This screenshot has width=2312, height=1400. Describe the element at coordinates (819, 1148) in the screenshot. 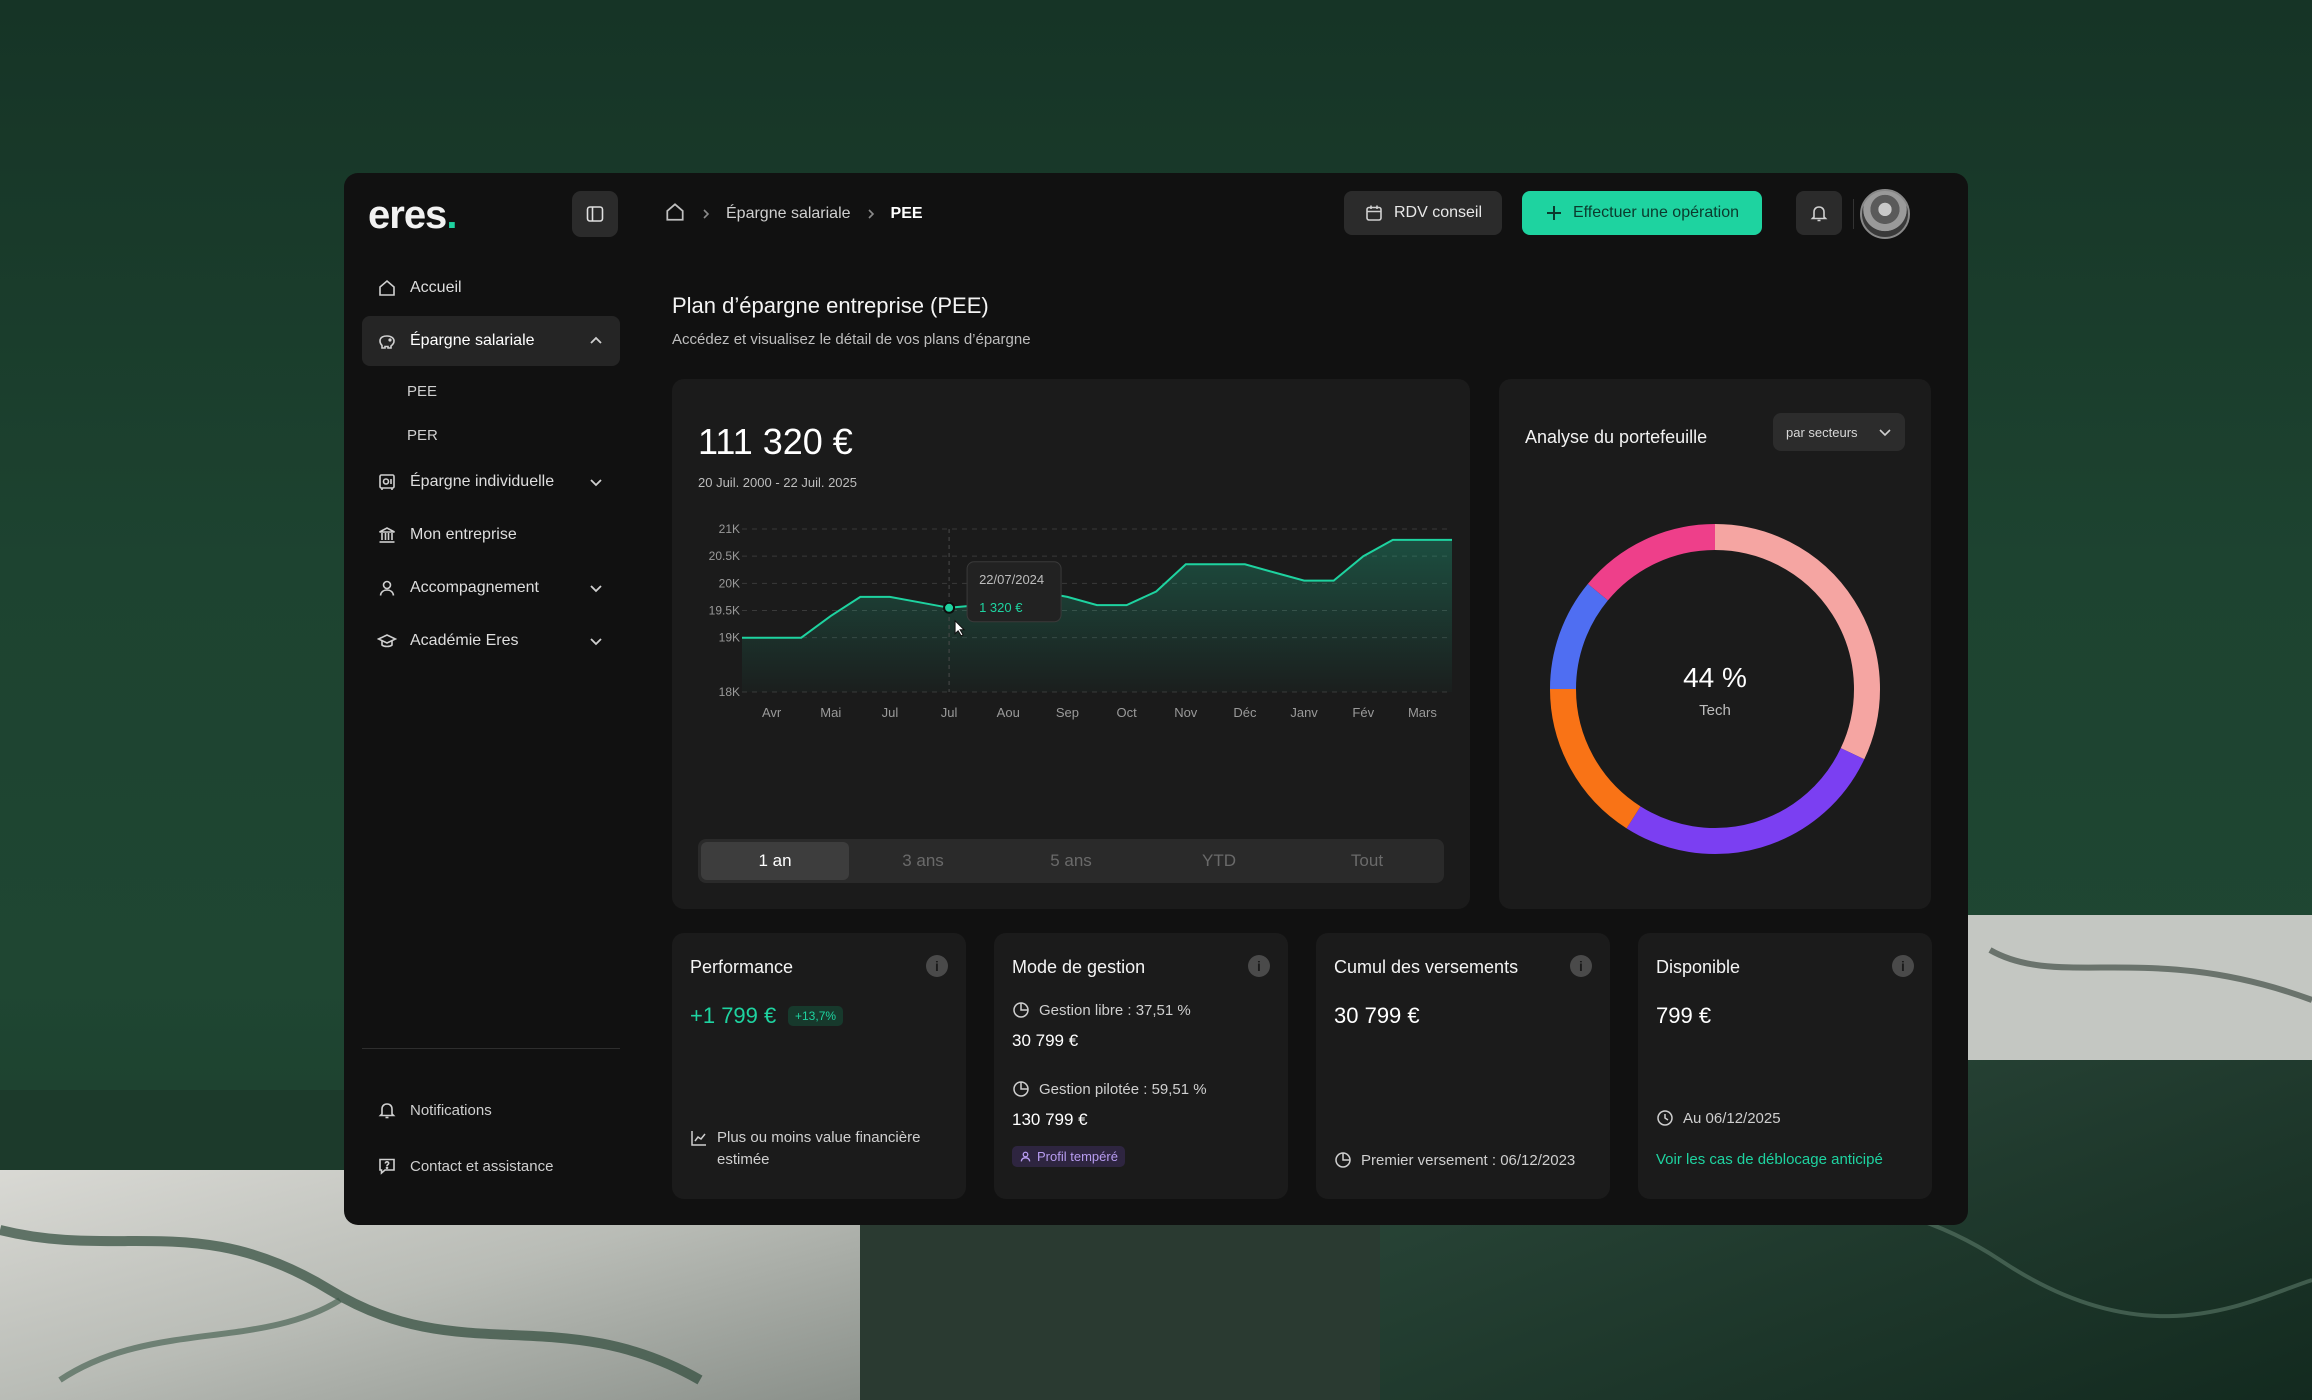

I see `performance-note-text: Plus ou moins value financière estimée` at that location.